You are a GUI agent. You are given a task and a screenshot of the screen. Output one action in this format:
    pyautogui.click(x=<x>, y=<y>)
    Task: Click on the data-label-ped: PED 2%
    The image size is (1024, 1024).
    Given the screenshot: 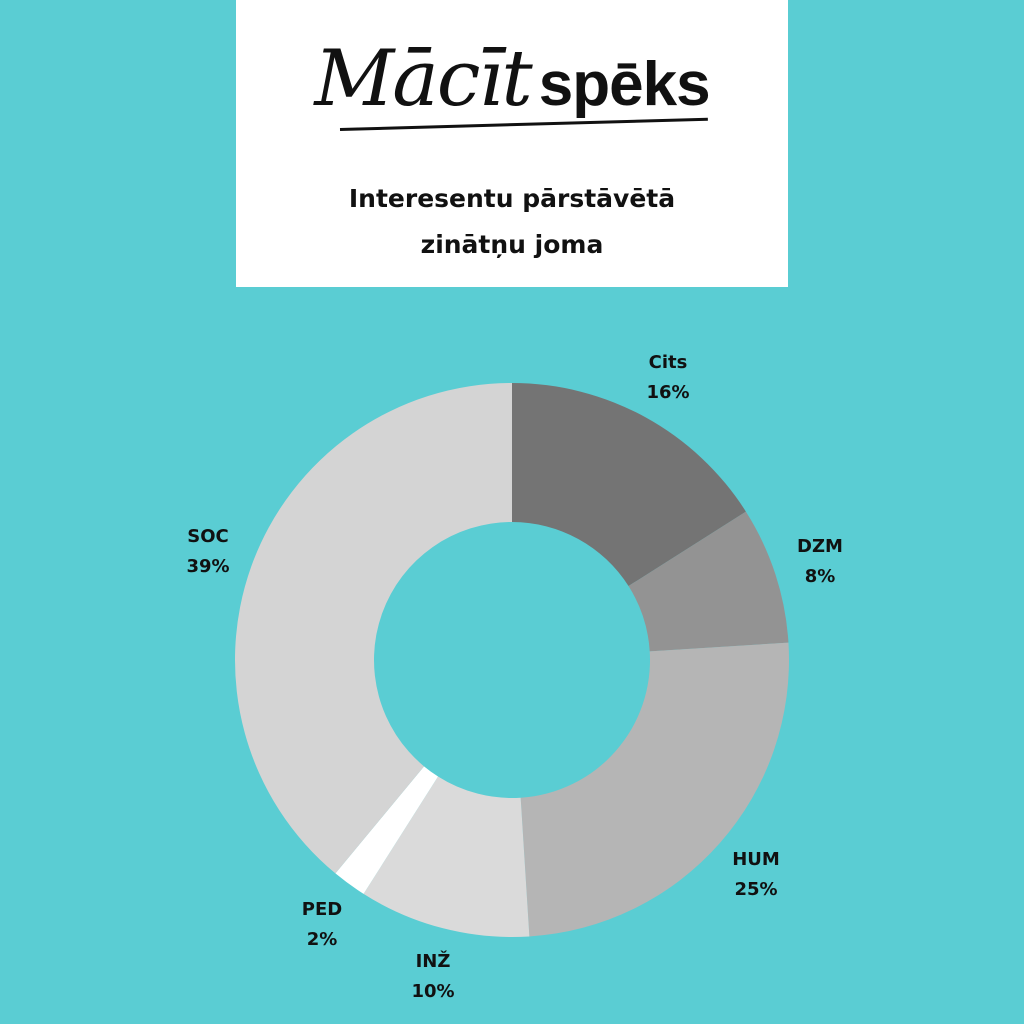 What is the action you would take?
    pyautogui.click(x=322, y=925)
    